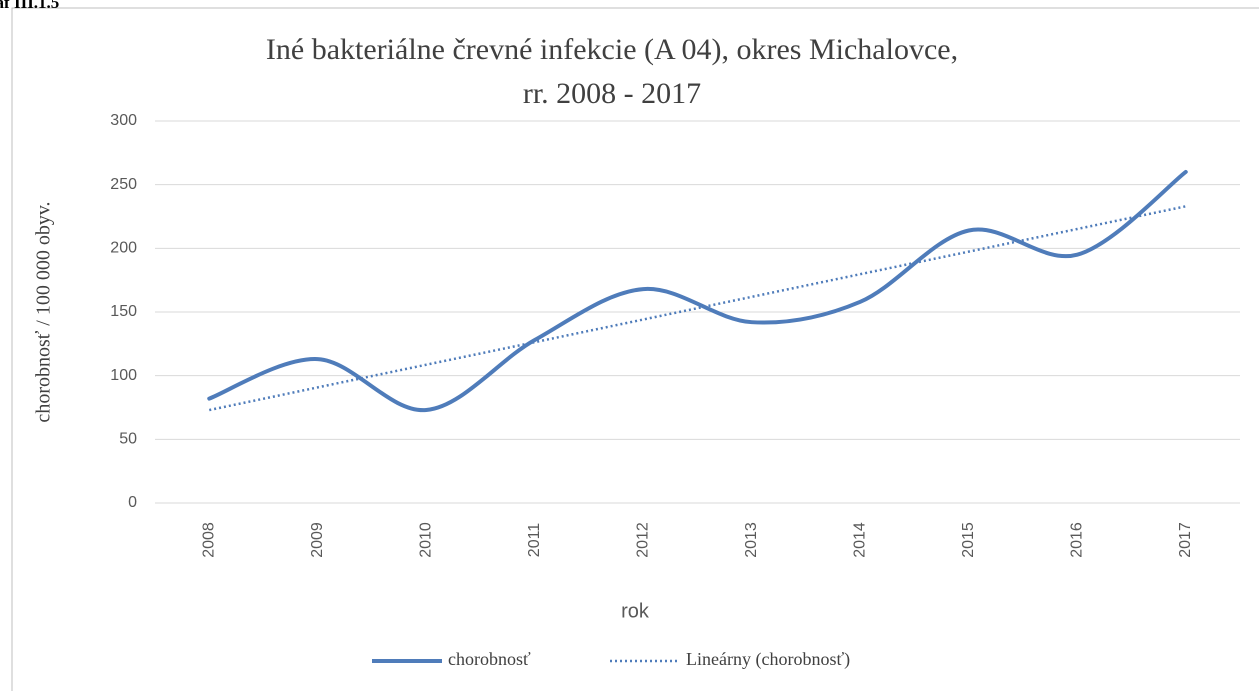 The image size is (1259, 691). Describe the element at coordinates (317, 540) in the screenshot. I see `x-tick-label: 2009` at that location.